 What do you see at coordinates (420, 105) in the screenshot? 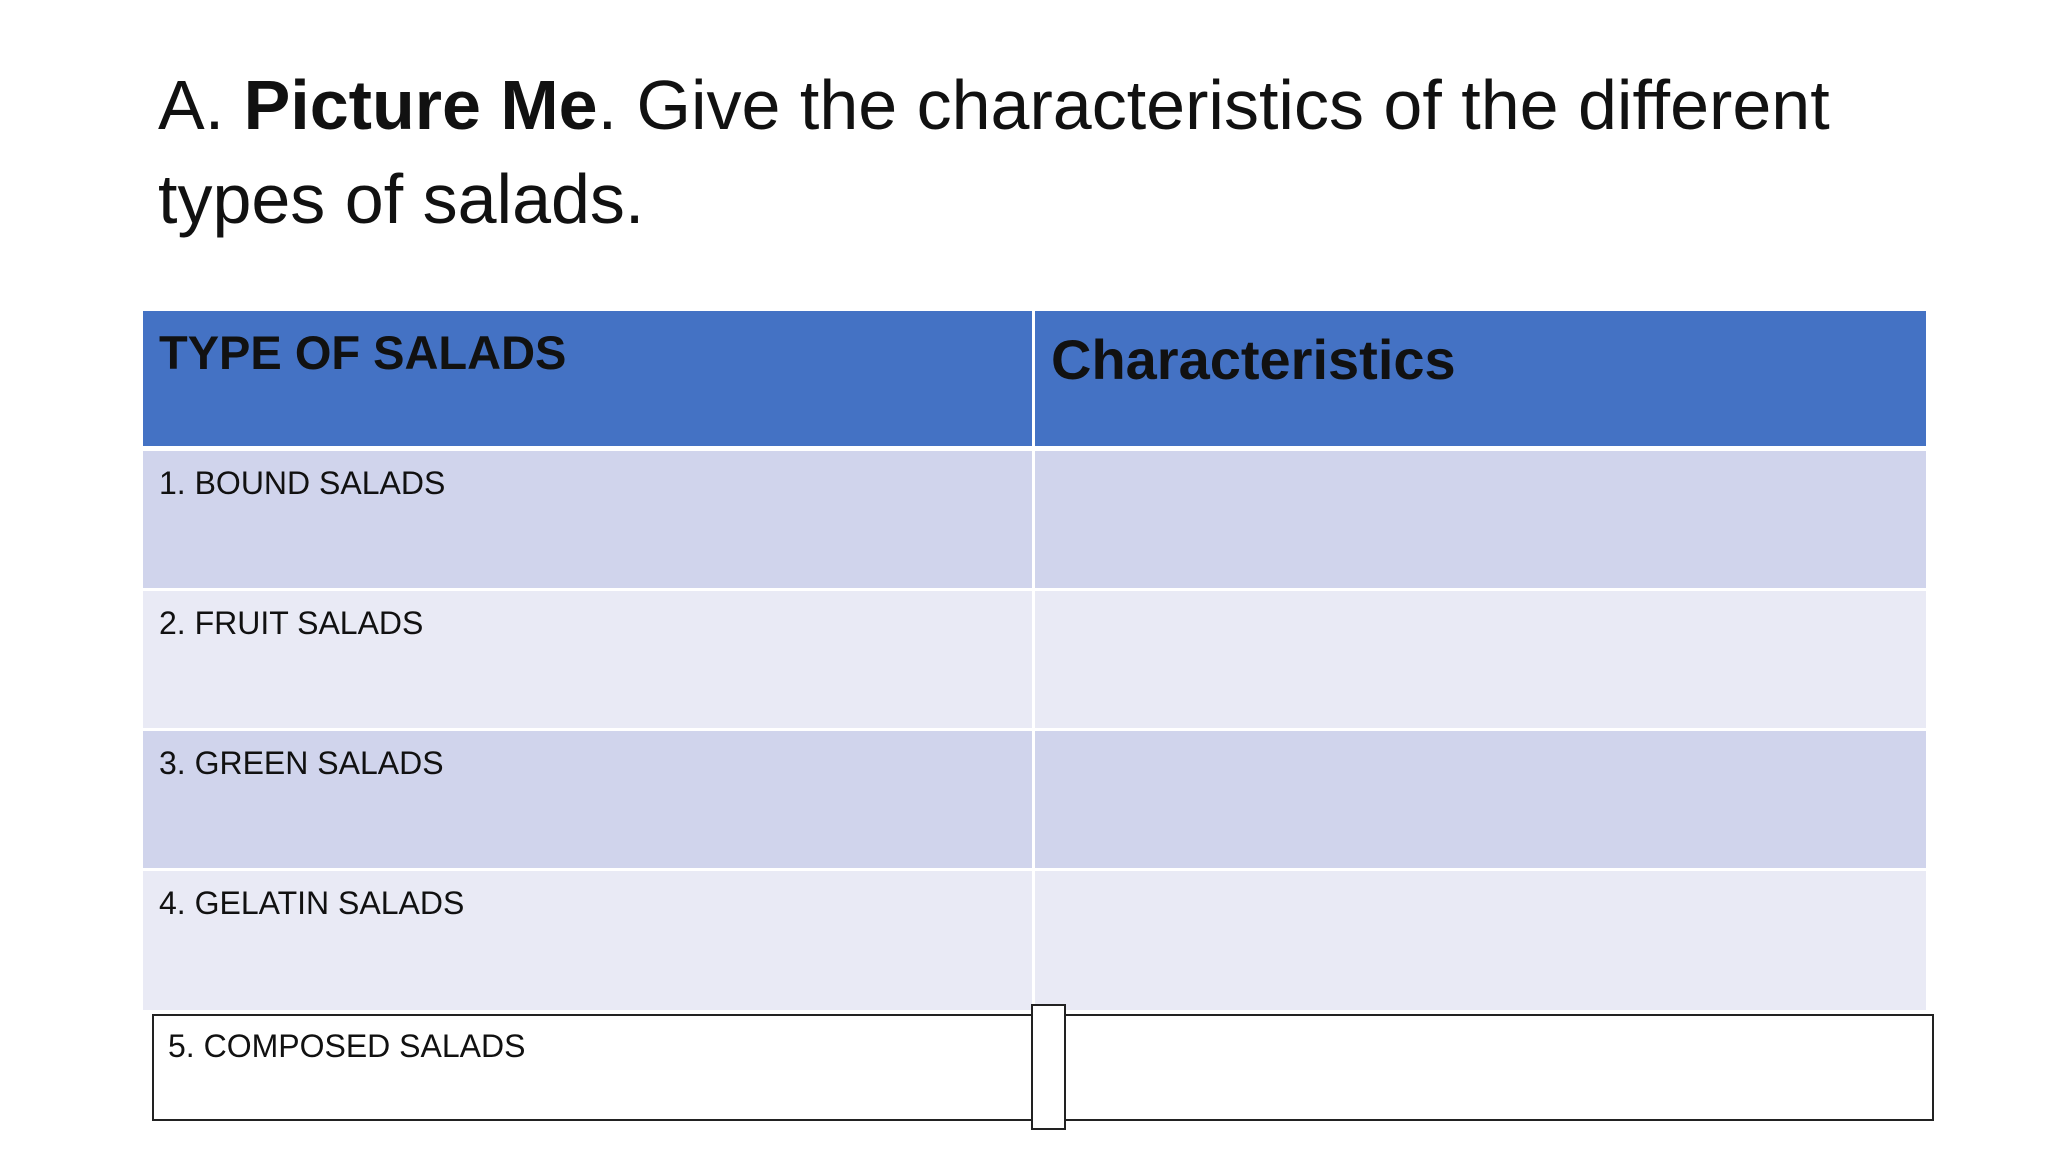
I see `title-bold: Picture Me` at bounding box center [420, 105].